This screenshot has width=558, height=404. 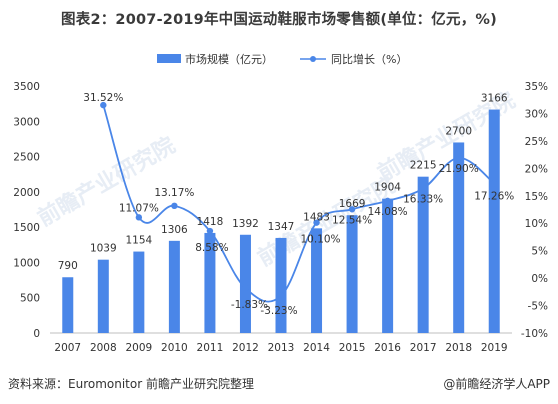 What do you see at coordinates (278, 311) in the screenshot?
I see `growth-value-label: -3.23%` at bounding box center [278, 311].